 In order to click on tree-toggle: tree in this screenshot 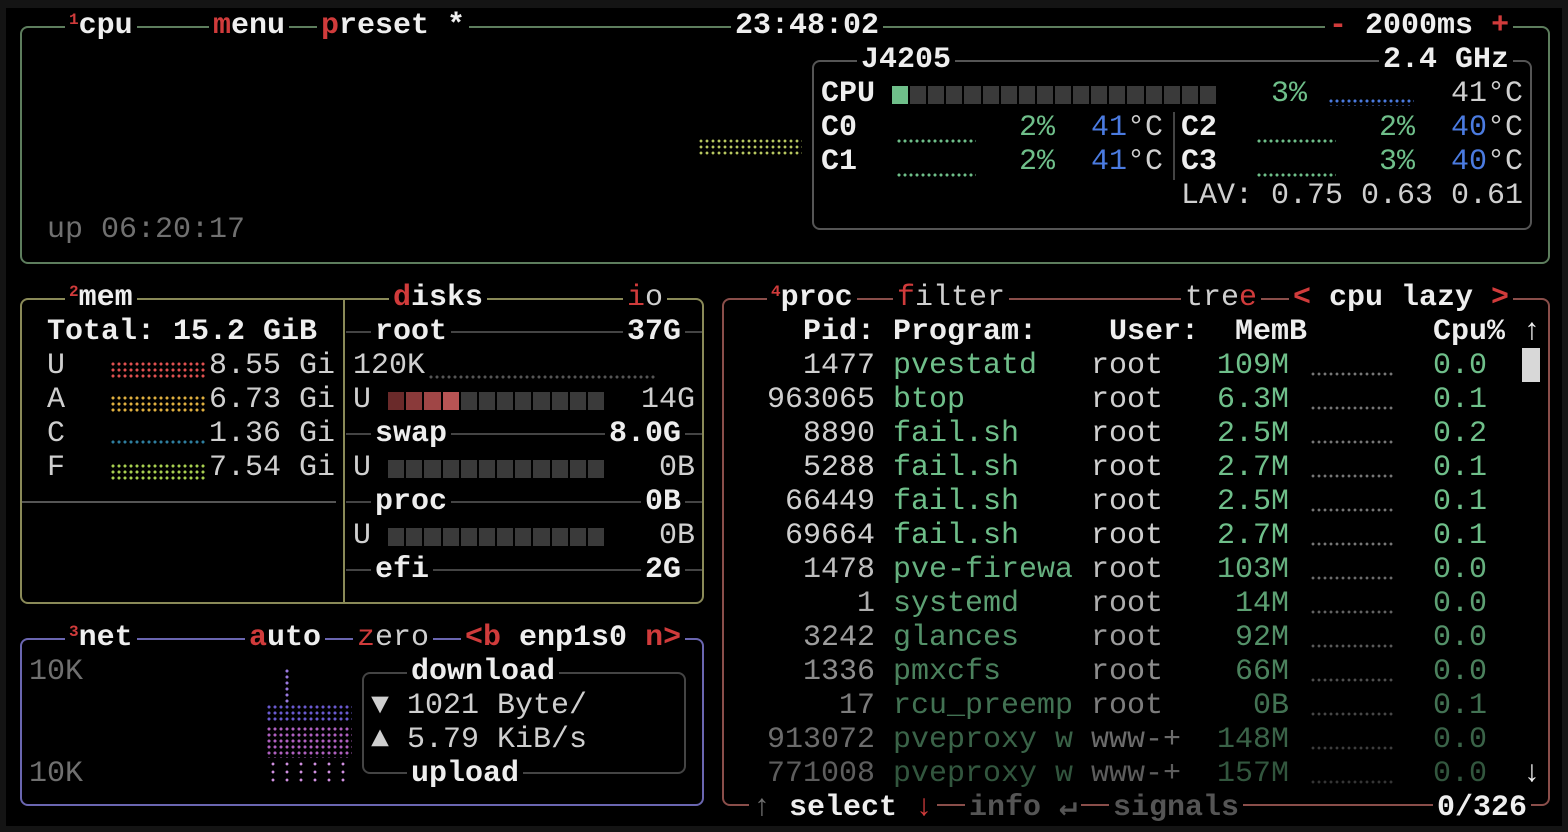, I will do `click(1221, 298)`.